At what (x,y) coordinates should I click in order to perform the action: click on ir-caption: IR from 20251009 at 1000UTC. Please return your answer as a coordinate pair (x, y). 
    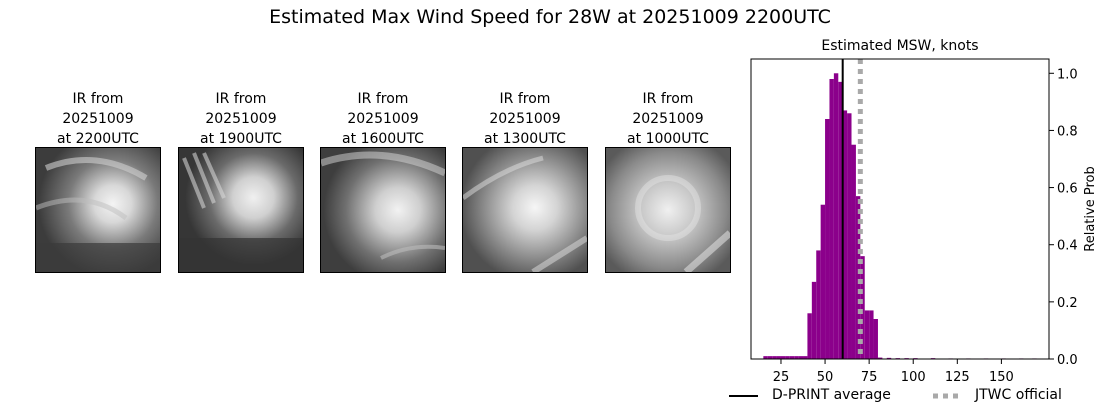
    Looking at the image, I should click on (668, 119).